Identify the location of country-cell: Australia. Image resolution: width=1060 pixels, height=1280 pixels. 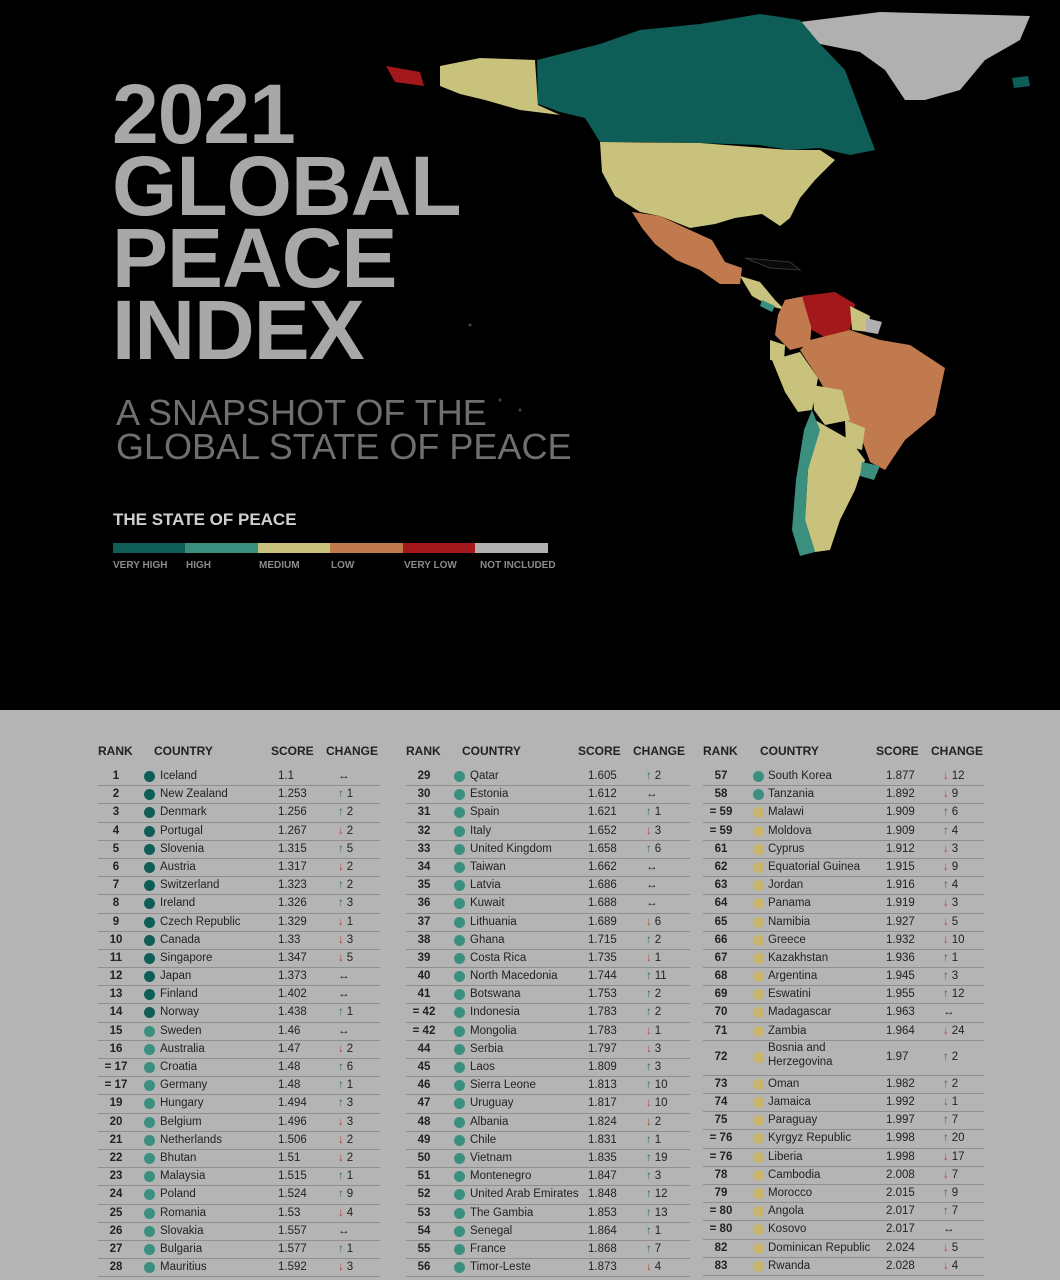
(182, 1048).